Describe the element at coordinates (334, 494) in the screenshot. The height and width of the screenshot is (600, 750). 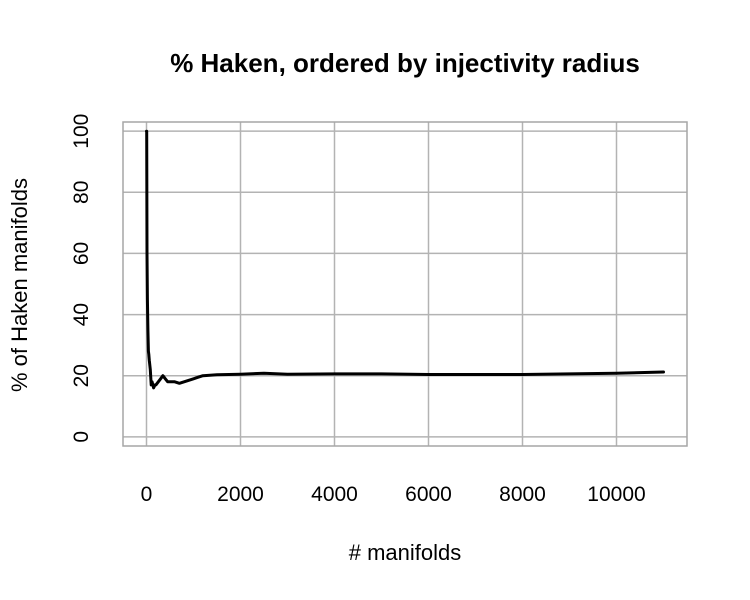
I see `x-tick-label: 4000` at that location.